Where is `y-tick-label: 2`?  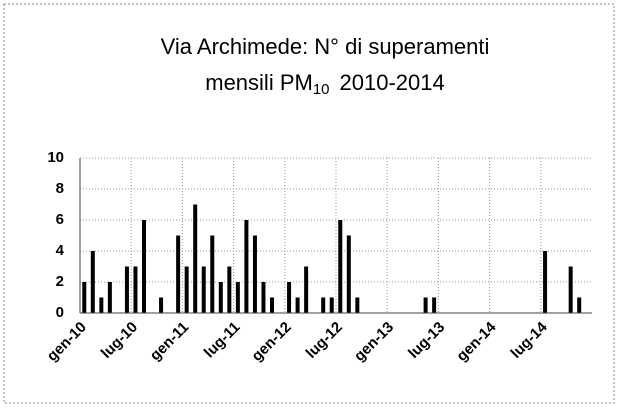 y-tick-label: 2 is located at coordinates (60, 281).